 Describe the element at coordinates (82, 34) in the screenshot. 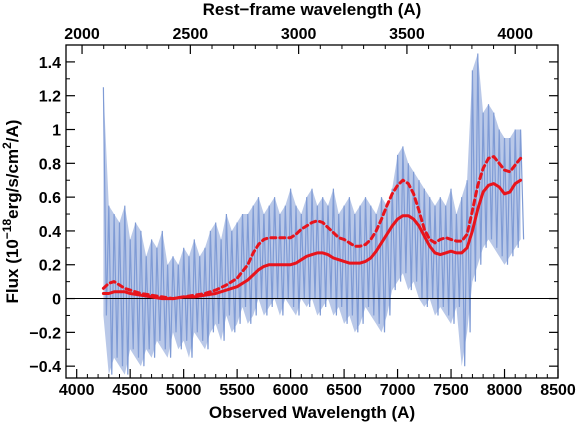

I see `top-tick-label: 2000` at that location.